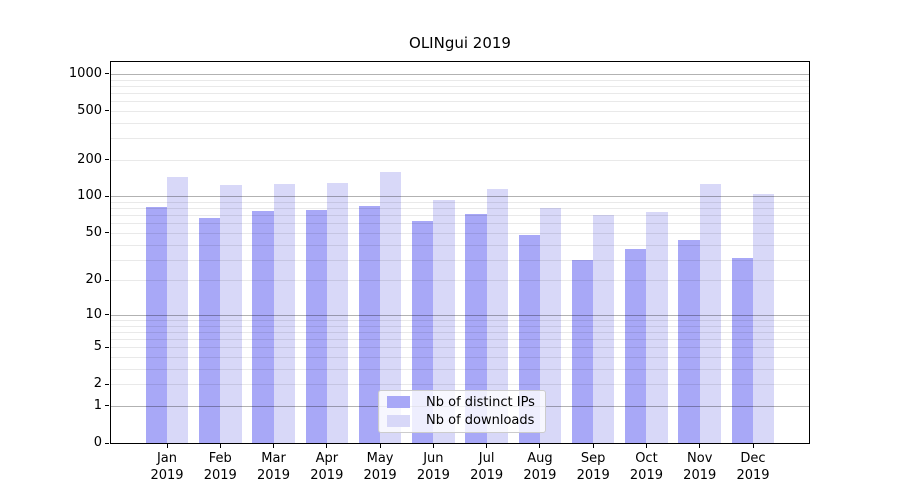  I want to click on bar-distinct-ips-oct, so click(636, 345).